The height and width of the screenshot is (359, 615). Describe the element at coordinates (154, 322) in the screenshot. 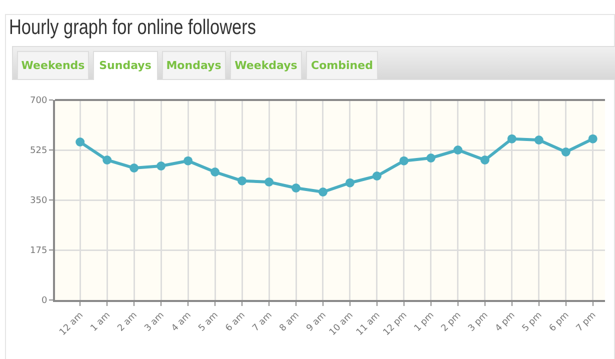

I see `x-tick-label: 3 am` at that location.